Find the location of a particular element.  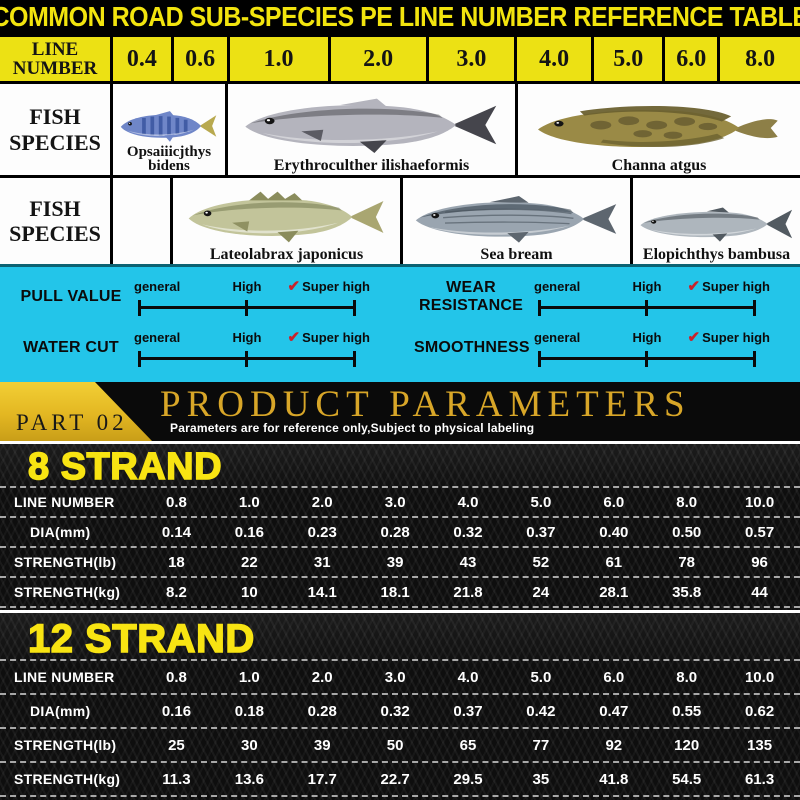

fish-caption: Erythroculther ilishaeformis is located at coordinates (371, 165).